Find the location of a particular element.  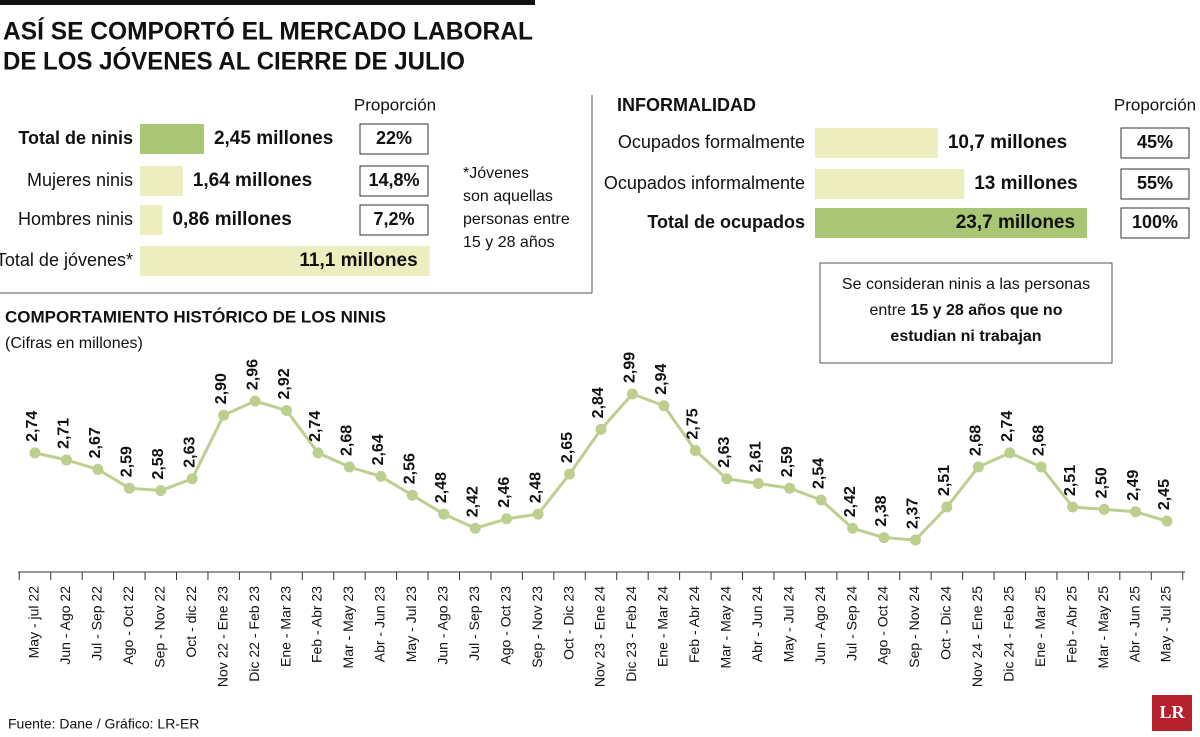

x-tick-label: Mar - May 25 is located at coordinates (1103, 627).